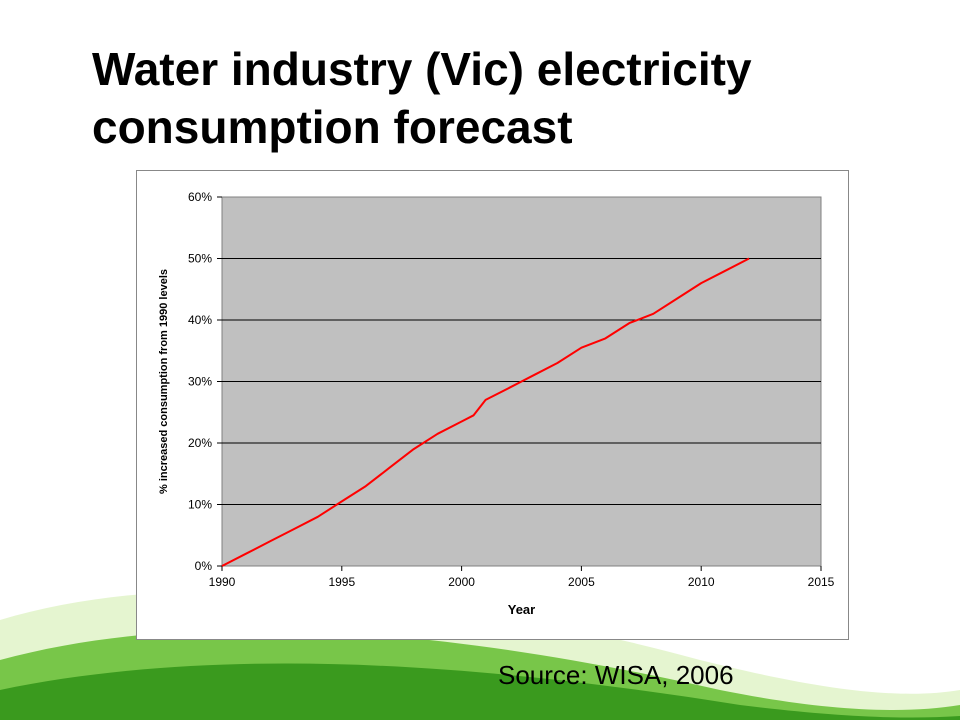 The image size is (960, 720). I want to click on background-swoosh-dark, so click(480, 691).